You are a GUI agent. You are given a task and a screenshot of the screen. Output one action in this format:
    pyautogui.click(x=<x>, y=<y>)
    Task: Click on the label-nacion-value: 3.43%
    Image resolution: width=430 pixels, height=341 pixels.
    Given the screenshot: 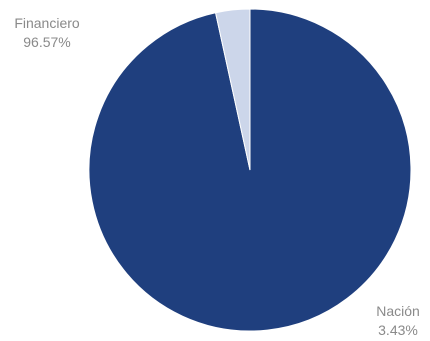 What is the action you would take?
    pyautogui.click(x=398, y=330)
    